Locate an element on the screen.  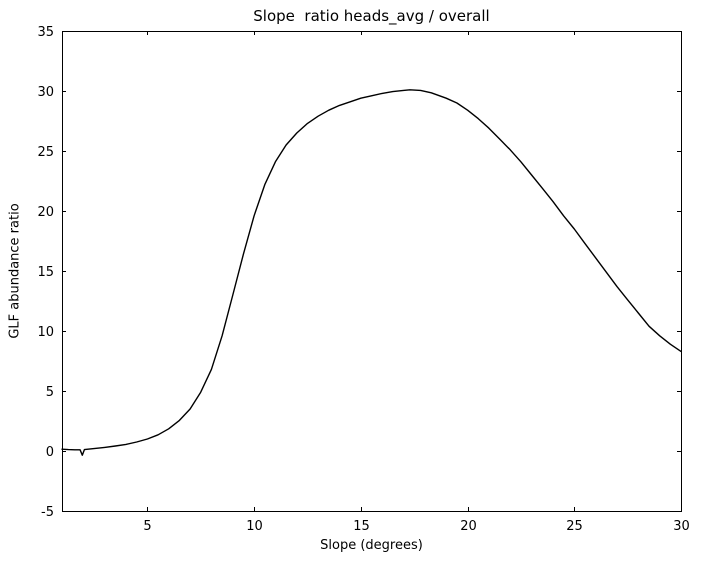
x-axis-label: Slope (degrees) is located at coordinates (371, 545).